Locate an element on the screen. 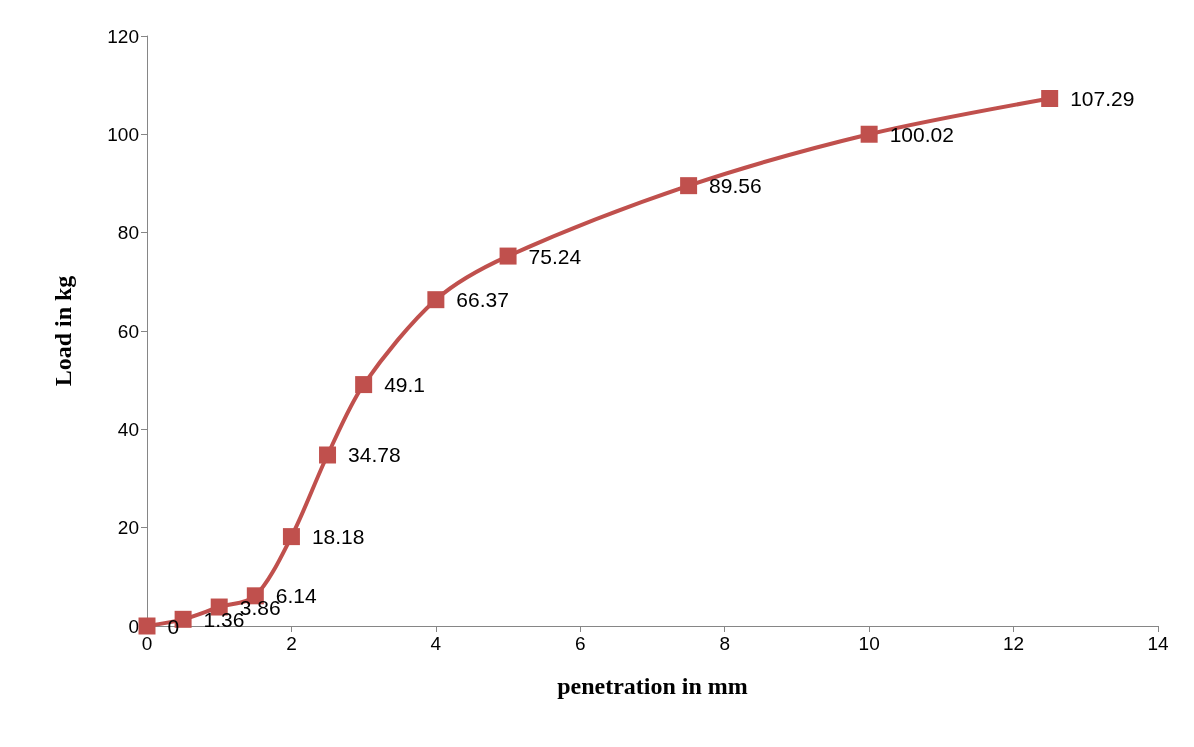 This screenshot has height=747, width=1194. y-tick-label: 120 is located at coordinates (123, 36).